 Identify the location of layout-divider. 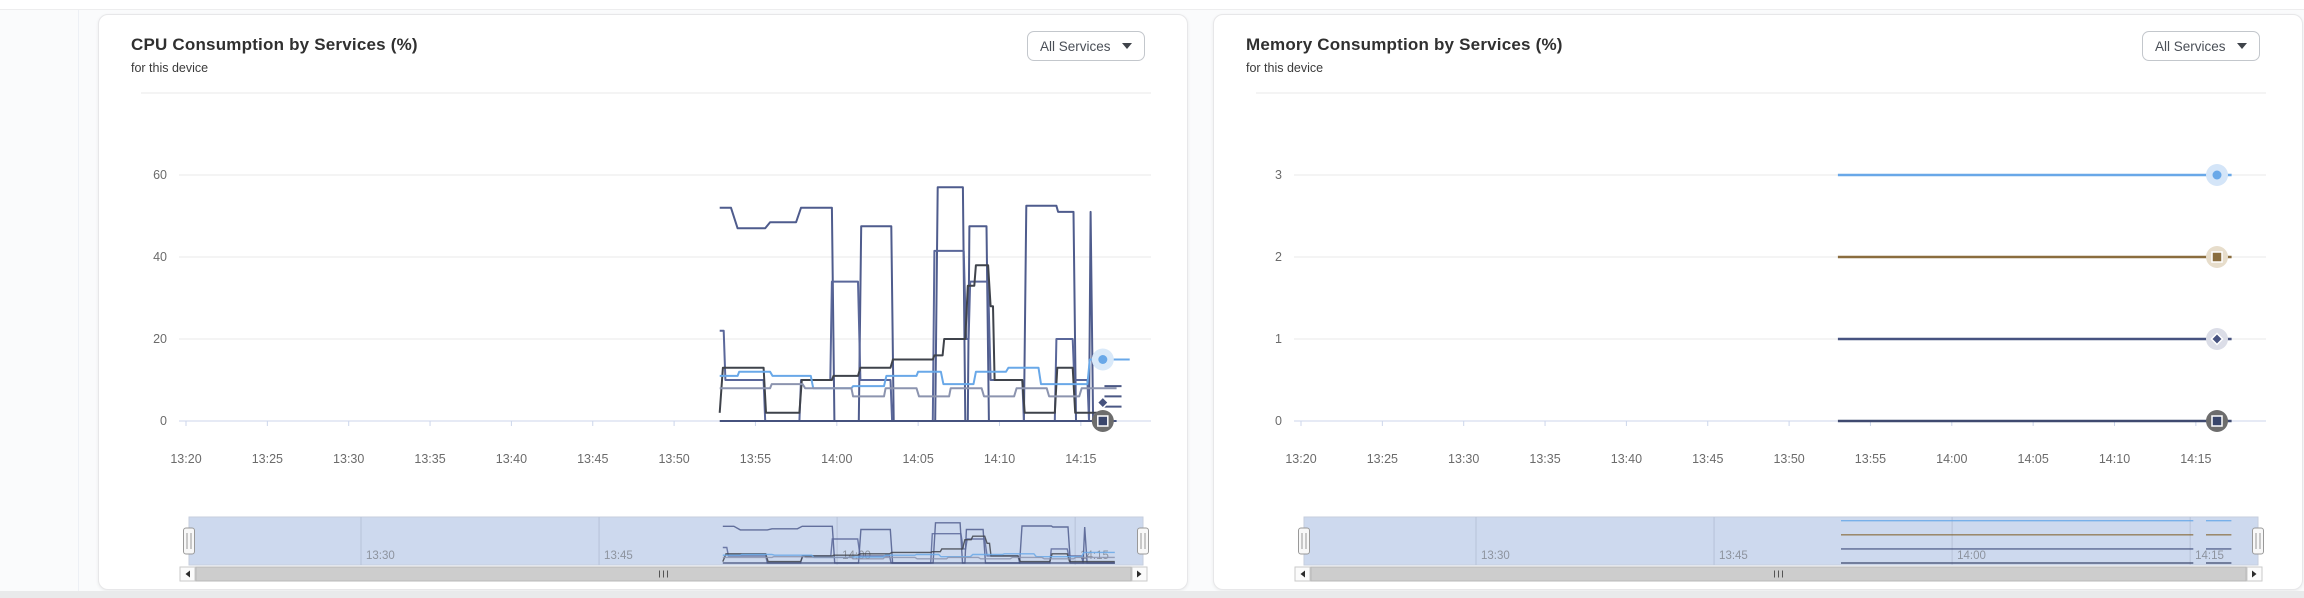
(78, 300).